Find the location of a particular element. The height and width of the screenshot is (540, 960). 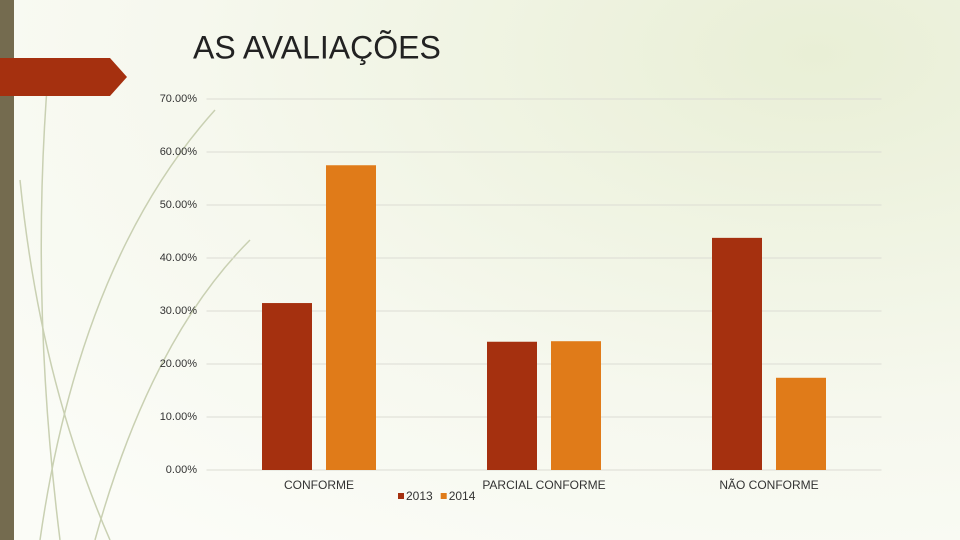

title-tab is located at coordinates (63, 77).